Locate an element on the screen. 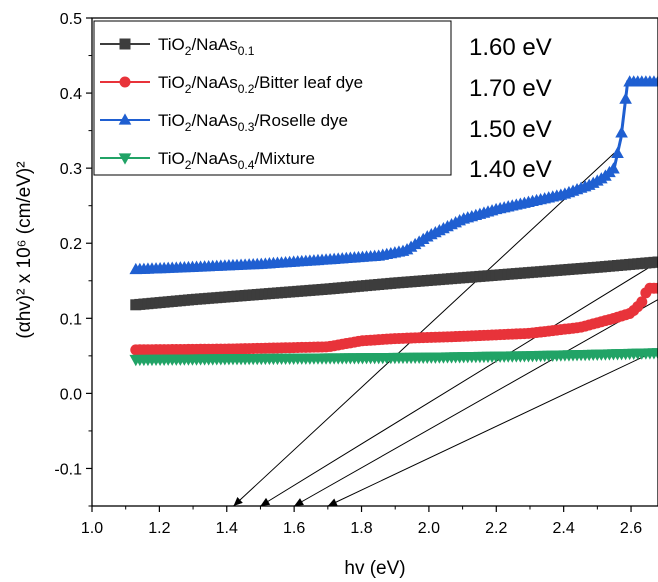 The height and width of the screenshot is (582, 658). y-tick-label: 0.3 is located at coordinates (71, 169).